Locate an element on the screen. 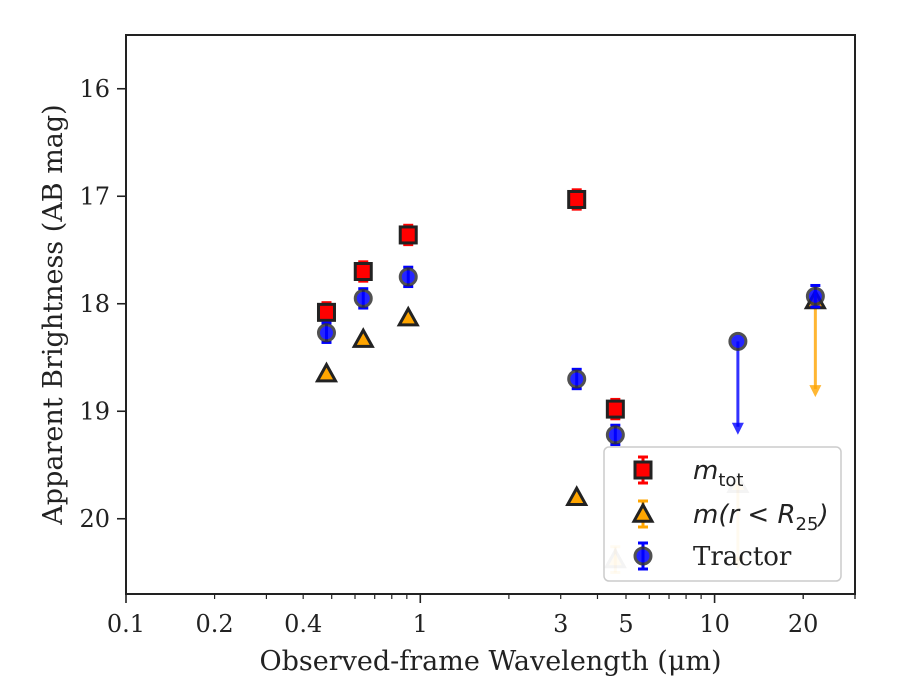 The width and height of the screenshot is (900, 700). x-axis: 0.1 0.2 0.4 1 3 5 10 20 is located at coordinates (481, 616).